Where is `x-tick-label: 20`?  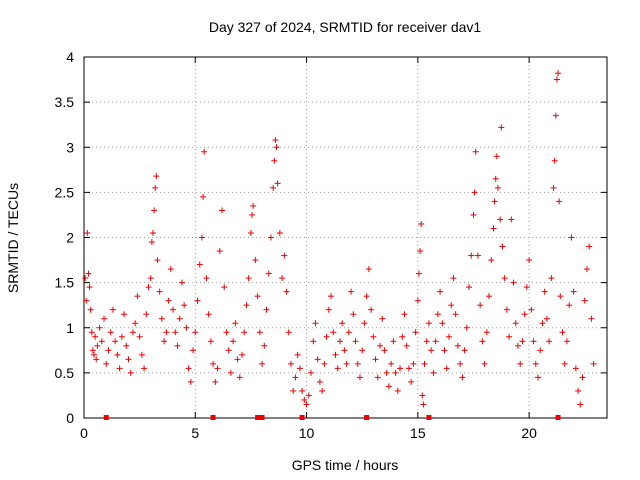
x-tick-label: 20 is located at coordinates (529, 433).